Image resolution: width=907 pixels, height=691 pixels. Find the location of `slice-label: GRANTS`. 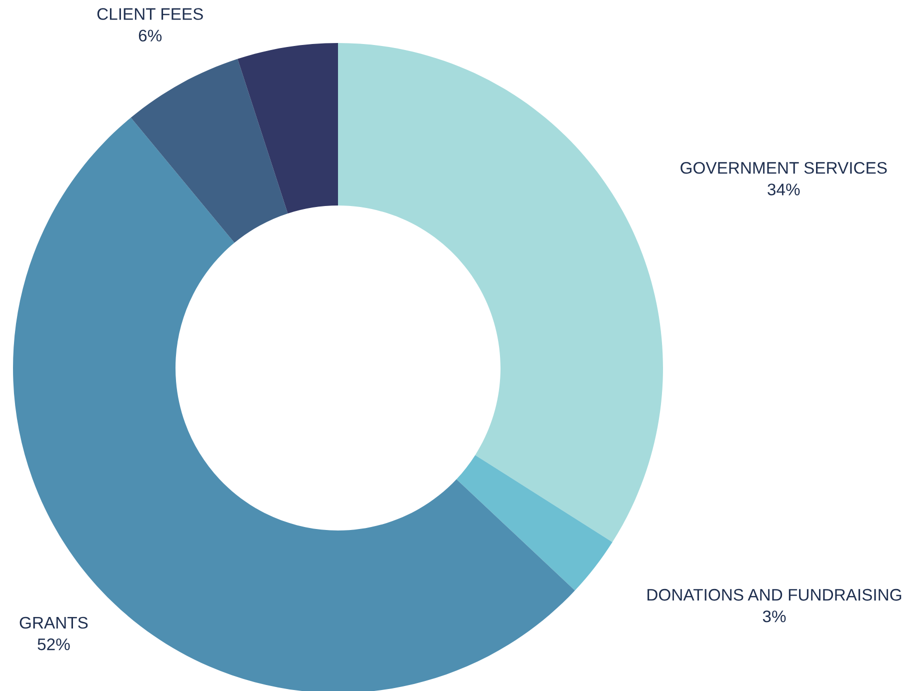

slice-label: GRANTS is located at coordinates (54, 622).